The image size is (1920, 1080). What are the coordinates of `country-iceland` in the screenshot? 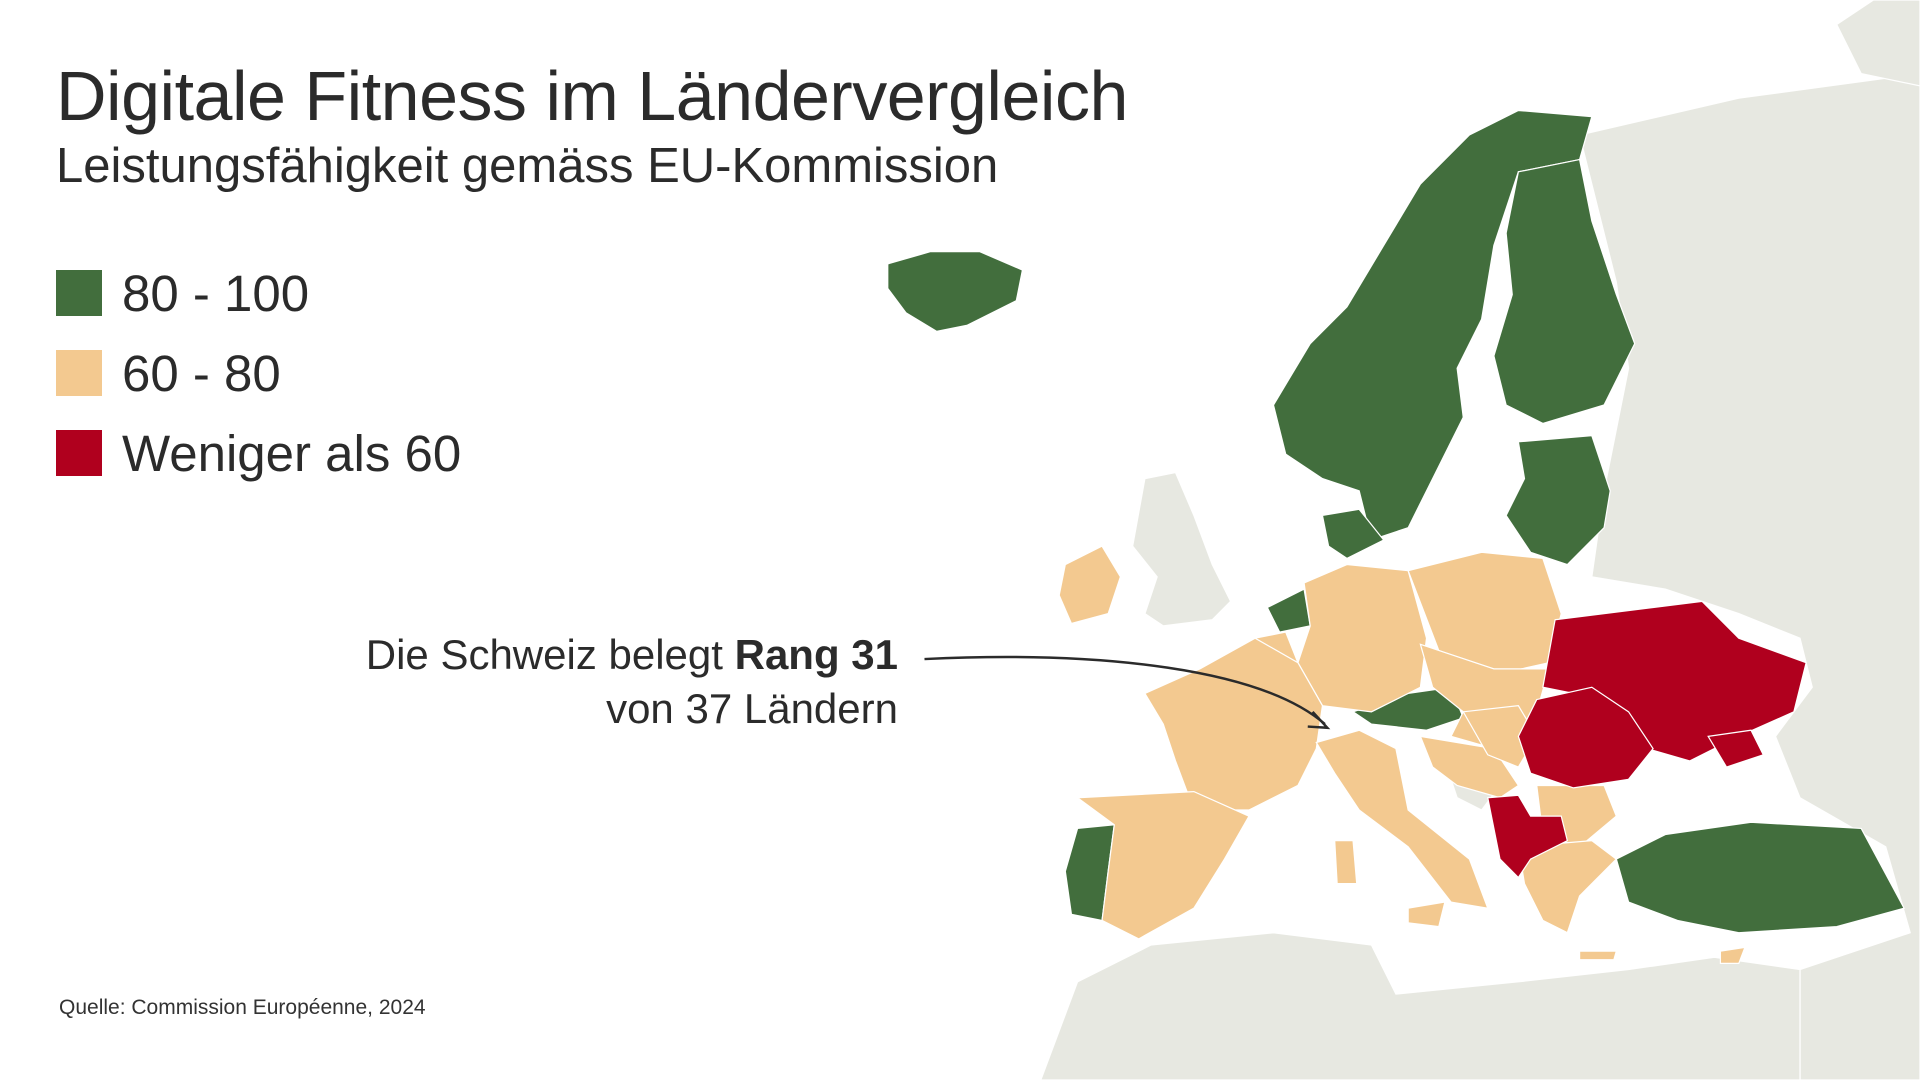 It's located at (955, 291).